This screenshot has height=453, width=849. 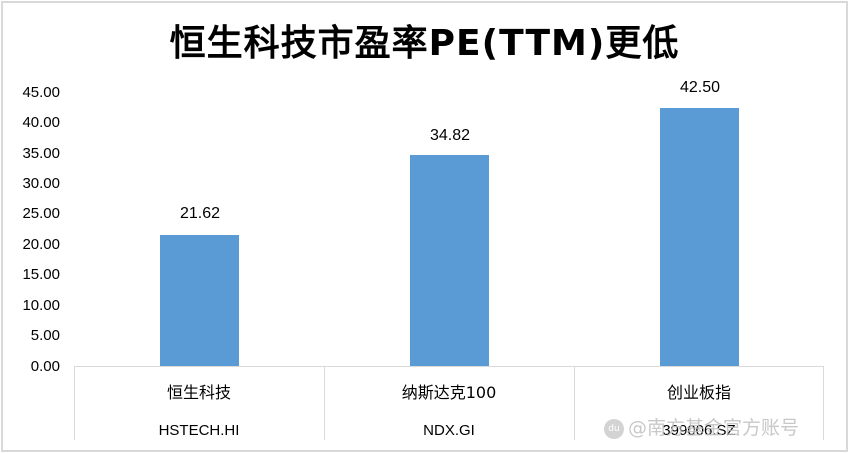 I want to click on y-tick: 35.00, so click(x=41, y=153).